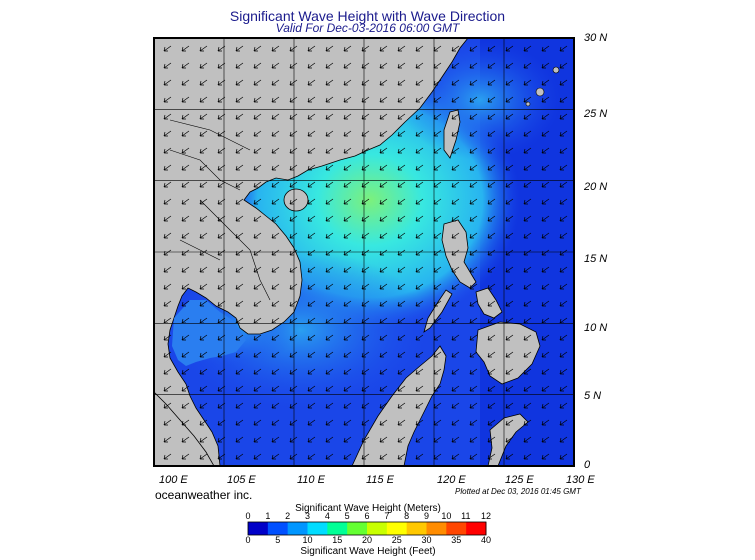 This screenshot has width=755, height=560. I want to click on colorbar-feet-tick: 40, so click(486, 540).